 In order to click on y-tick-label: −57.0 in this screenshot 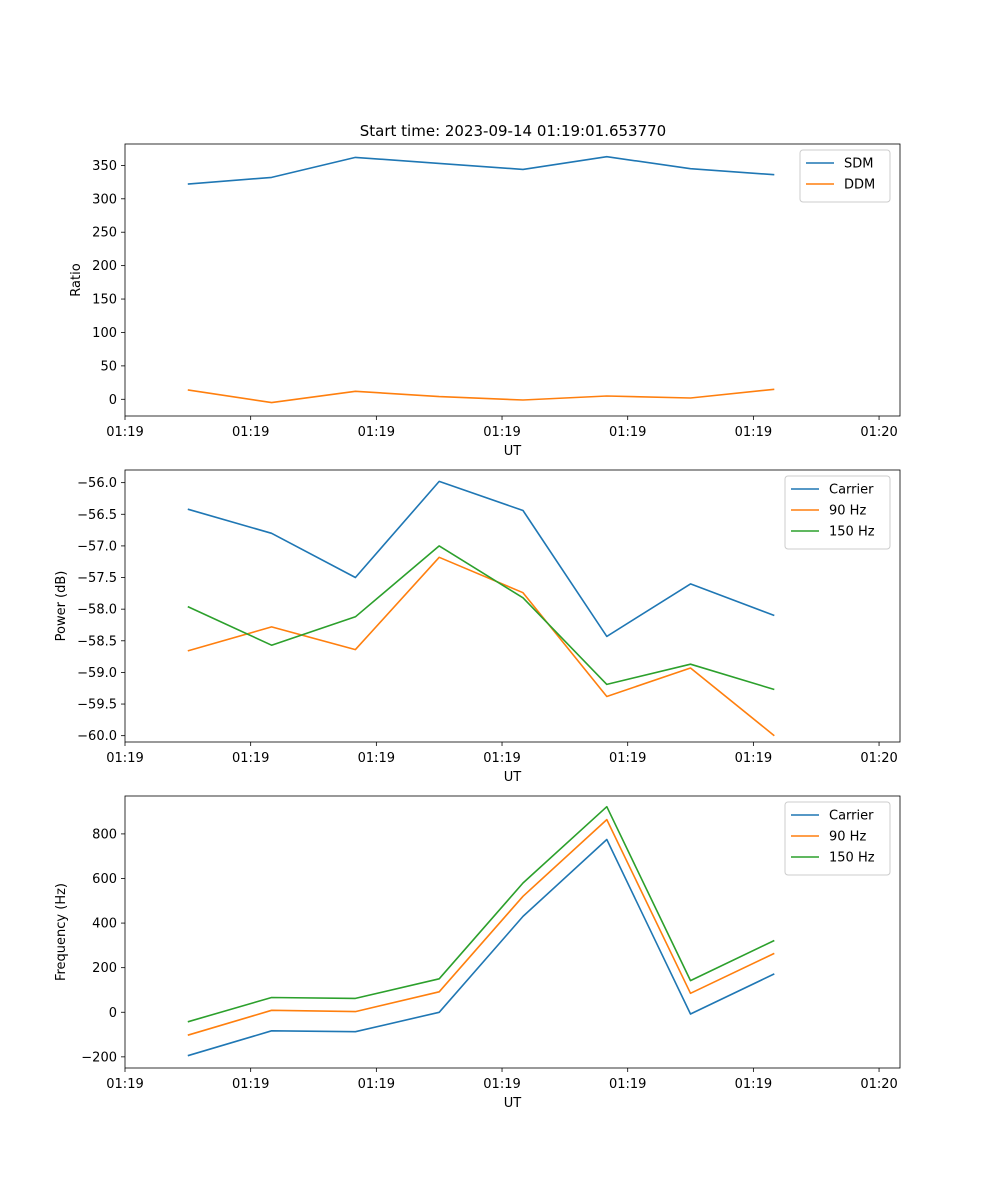, I will do `click(97, 546)`.